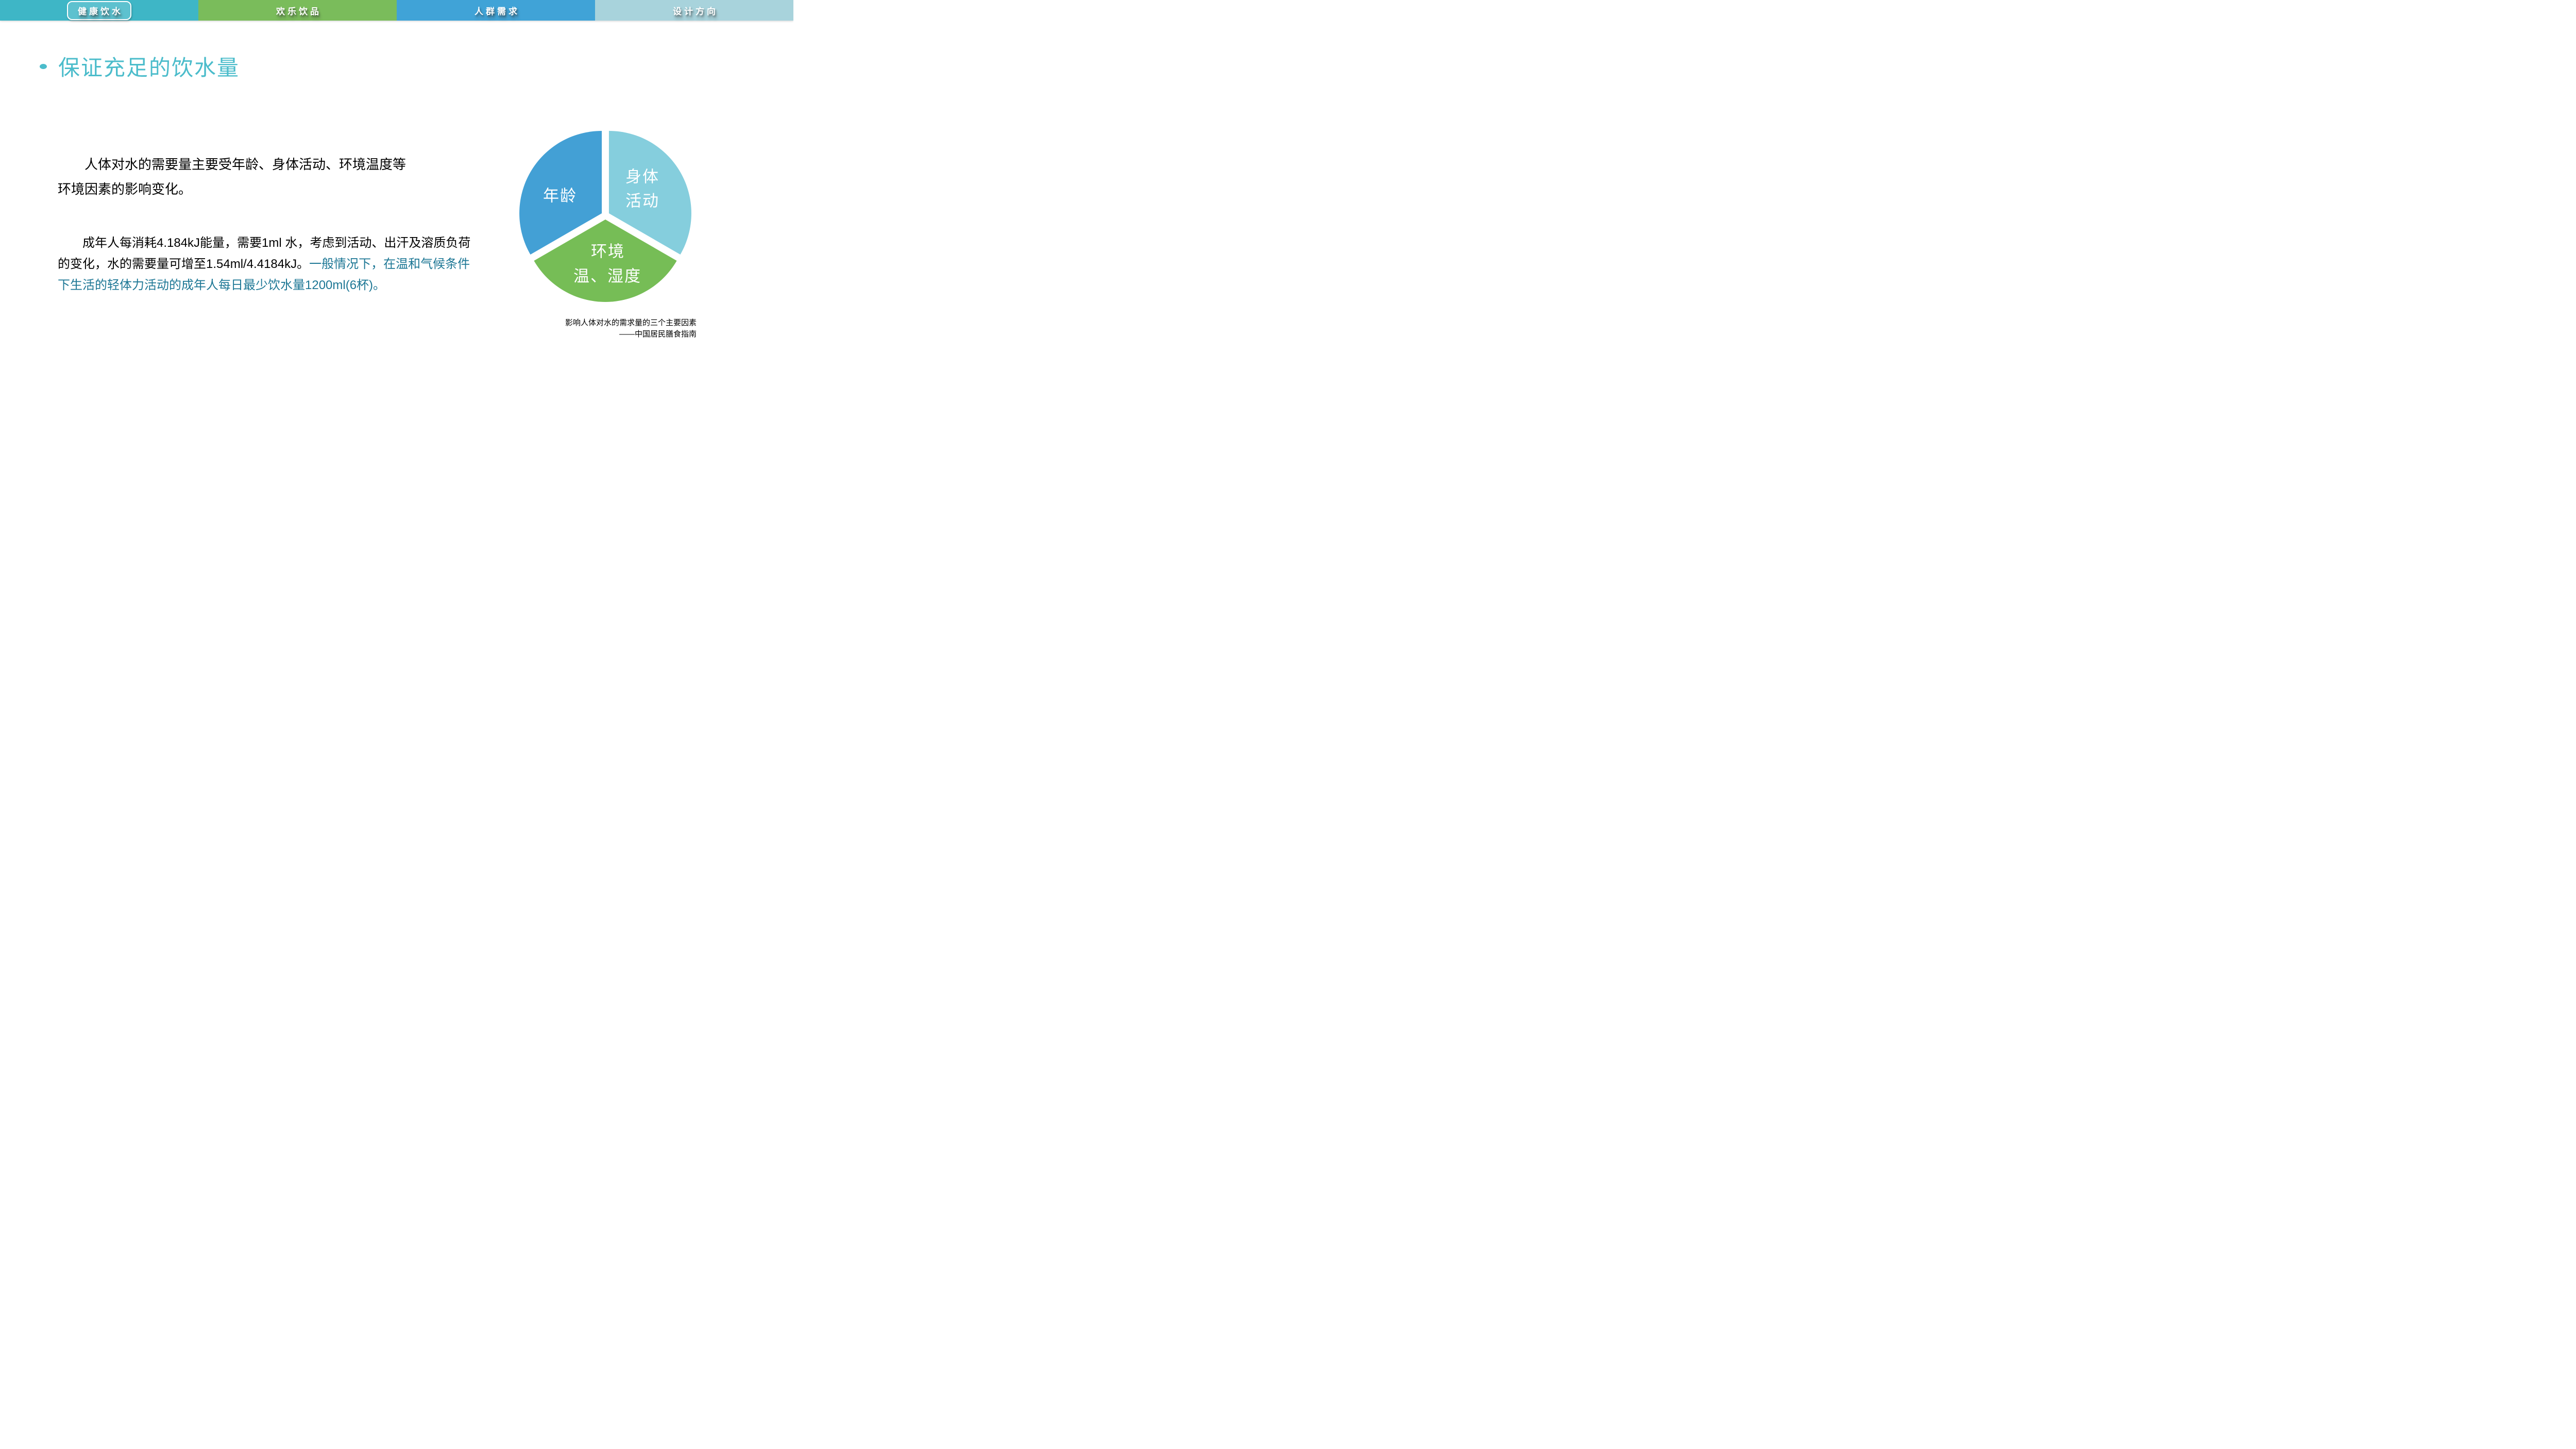  I want to click on pie-chart: 年龄 身体 活动 环境 温、湿度, so click(605, 216).